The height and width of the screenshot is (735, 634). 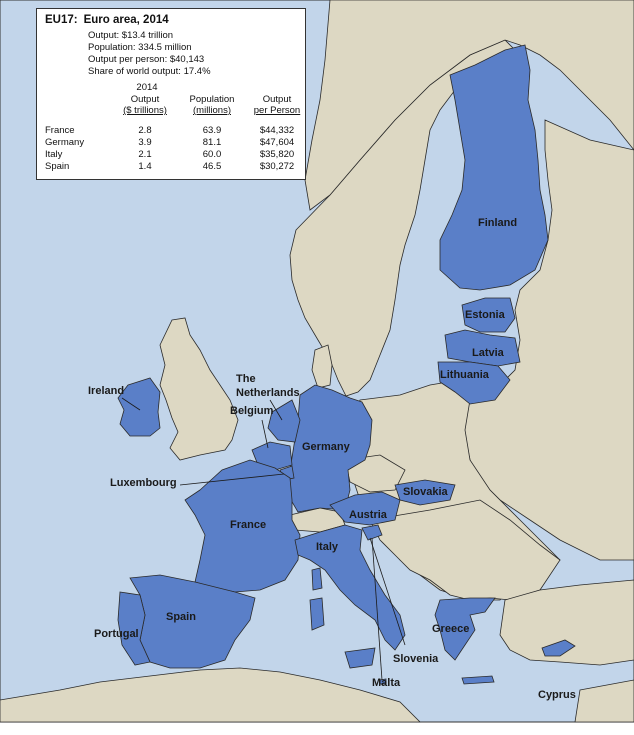 What do you see at coordinates (277, 166) in the screenshot?
I see `cell-per-person-spain: $30,272` at bounding box center [277, 166].